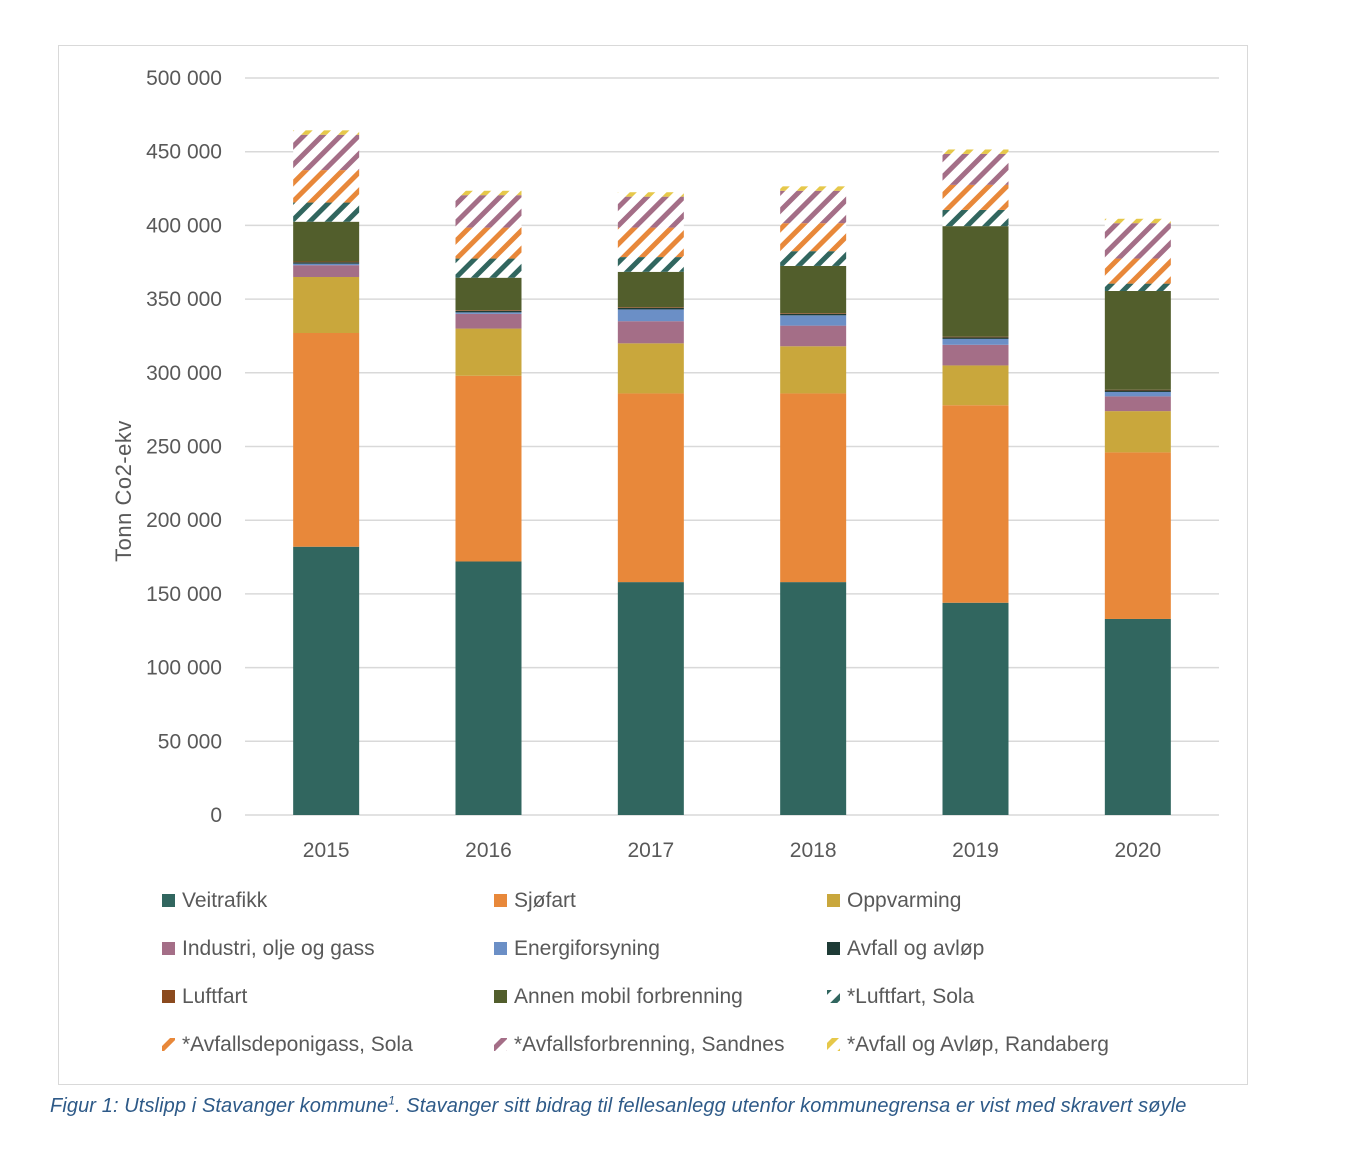 The image size is (1366, 1174). Describe the element at coordinates (268, 948) in the screenshot. I see `legend-entry: Industri, olje og gass` at that location.